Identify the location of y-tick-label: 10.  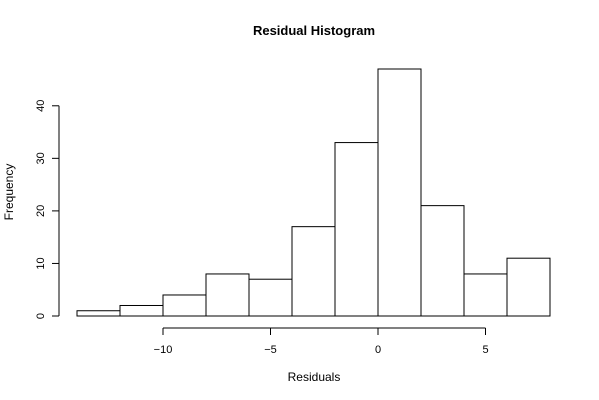
(41, 263).